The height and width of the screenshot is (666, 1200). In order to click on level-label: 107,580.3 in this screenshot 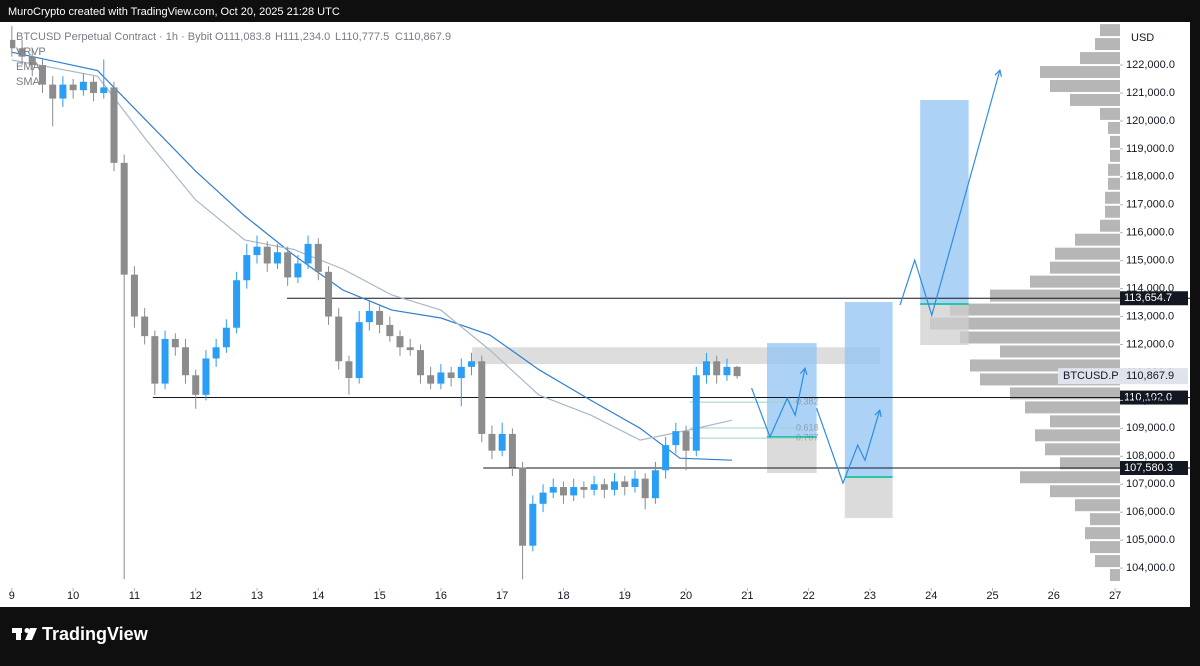, I will do `click(1148, 468)`.